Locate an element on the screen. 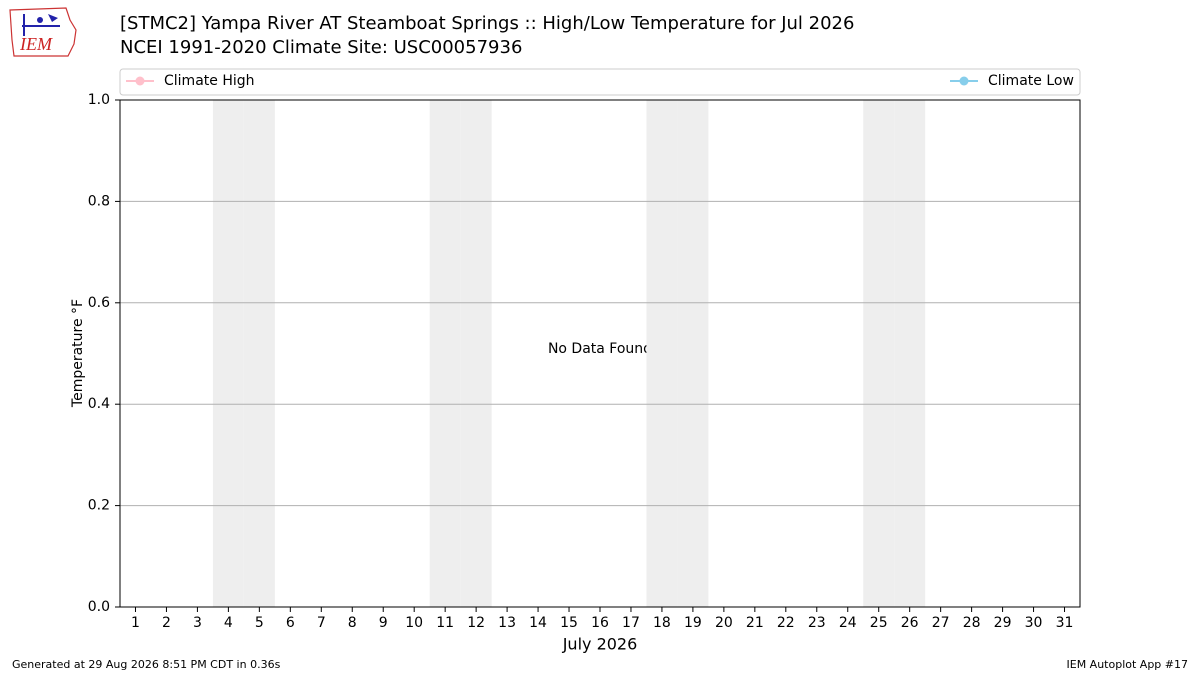  x-tick-label: 4 is located at coordinates (228, 623).